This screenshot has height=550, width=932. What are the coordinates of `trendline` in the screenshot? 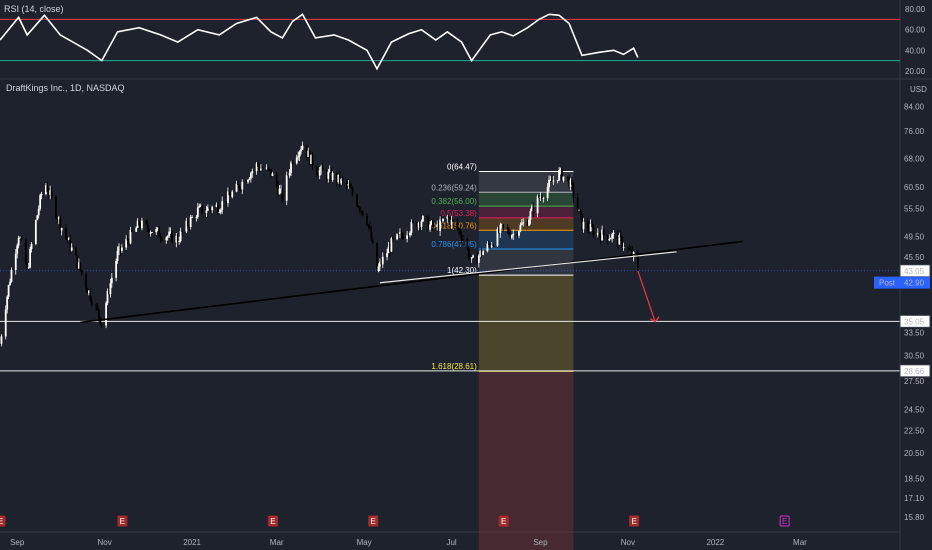 It's located at (528, 267).